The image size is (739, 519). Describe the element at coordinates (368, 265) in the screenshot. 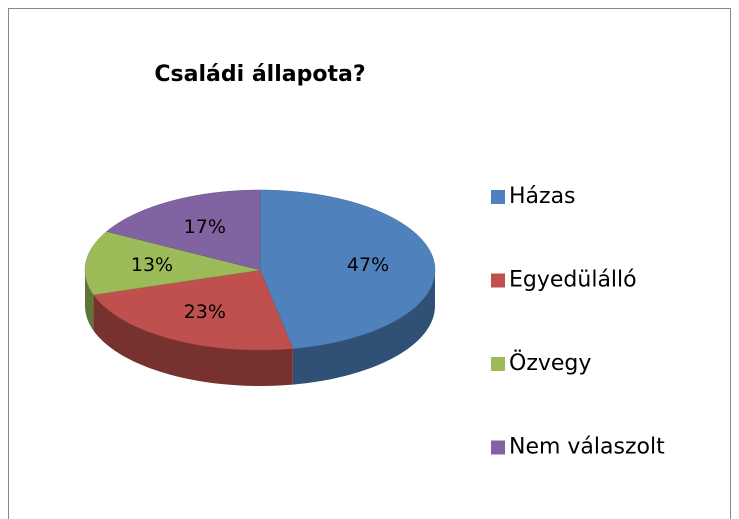

I see `data-label: 47%` at that location.